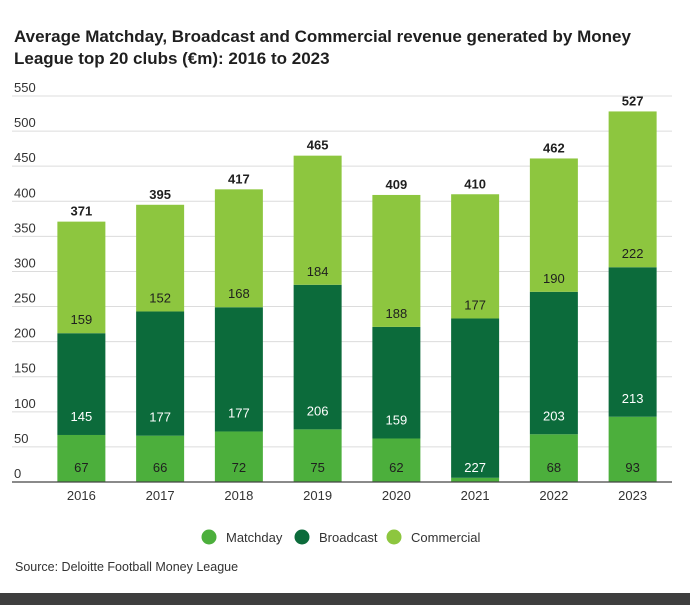 This screenshot has width=690, height=605. Describe the element at coordinates (160, 373) in the screenshot. I see `bar-broadcast-2017` at that location.